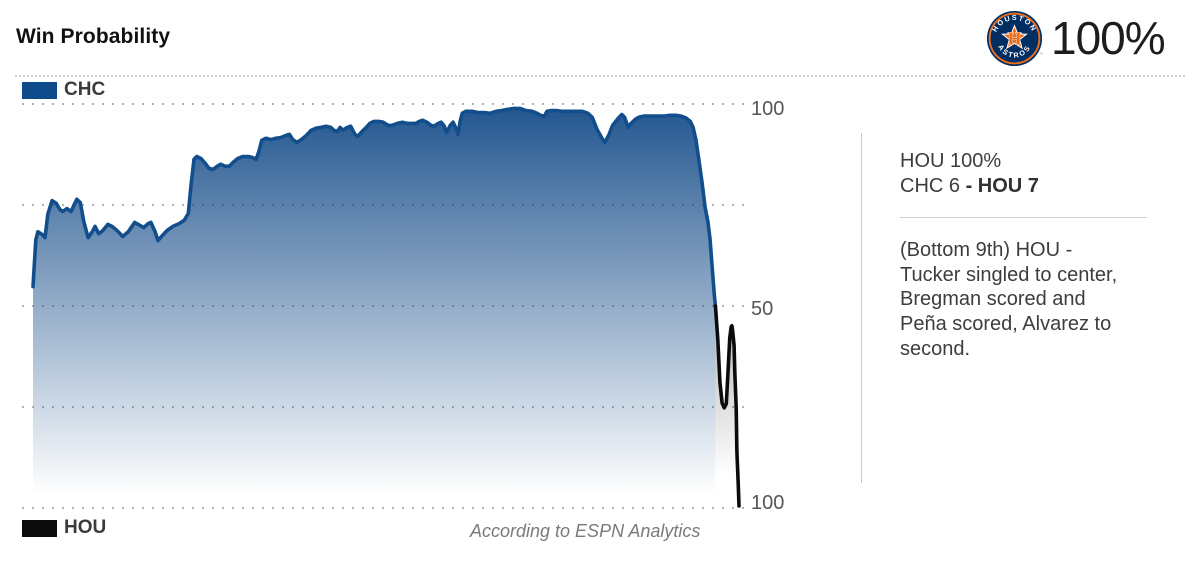  Describe the element at coordinates (85, 527) in the screenshot. I see `legend-hou-label: HOU` at that location.